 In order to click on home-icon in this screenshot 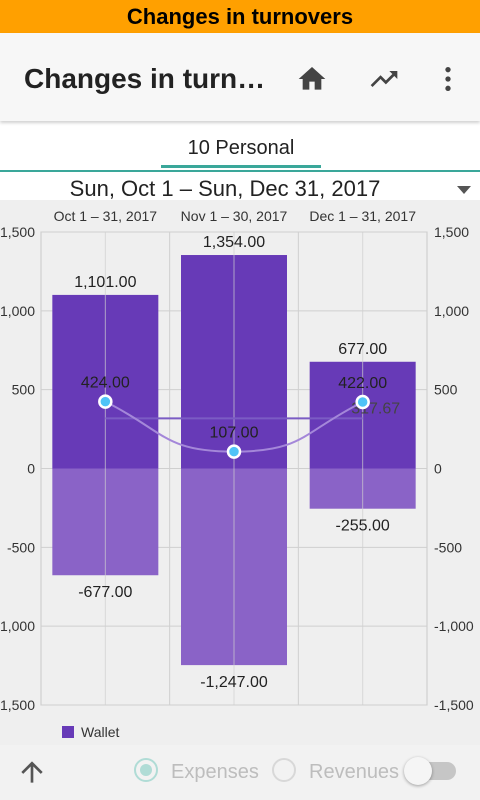, I will do `click(312, 78)`.